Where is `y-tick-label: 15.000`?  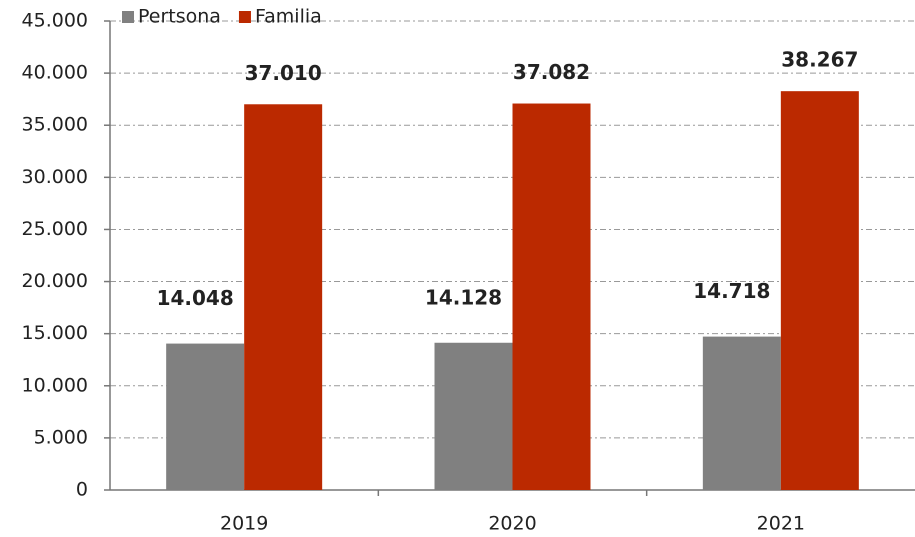
y-tick-label: 15.000 is located at coordinates (55, 333).